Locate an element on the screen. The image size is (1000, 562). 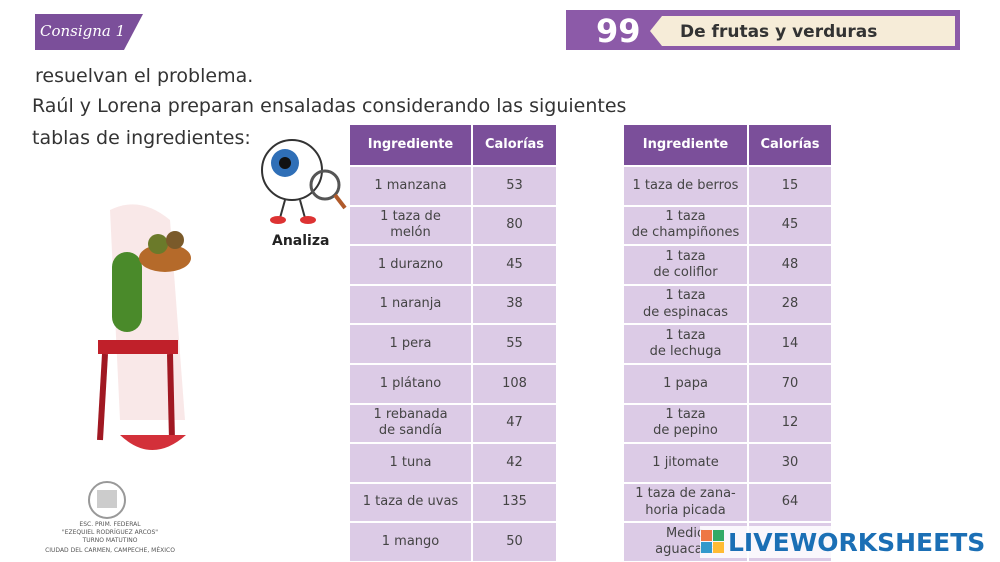
cell: 1 mango is located at coordinates (410, 542).